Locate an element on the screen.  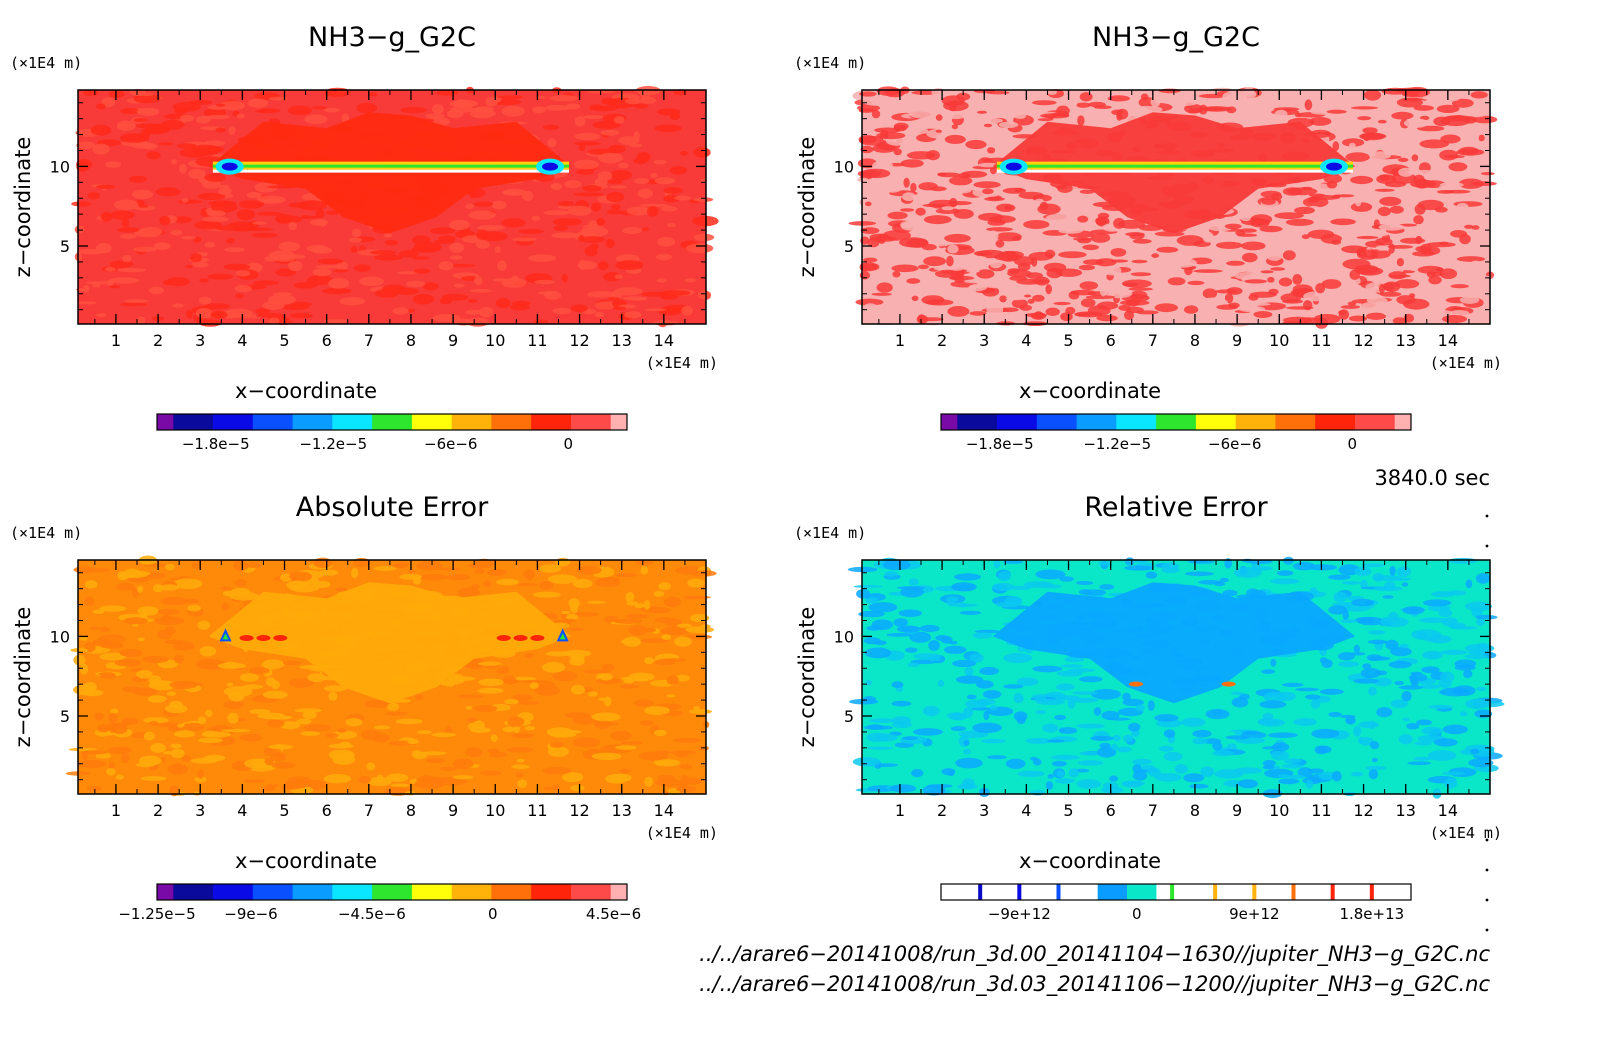
y-tick-label: 5 is located at coordinates (65, 246).